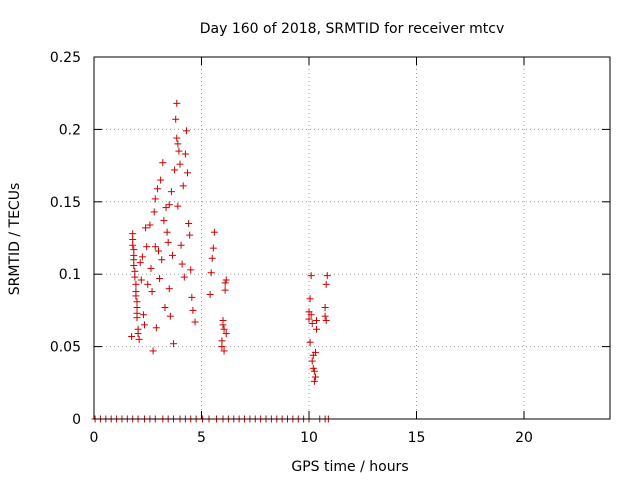  I want to click on y-tick-label: 0.1, so click(70, 275).